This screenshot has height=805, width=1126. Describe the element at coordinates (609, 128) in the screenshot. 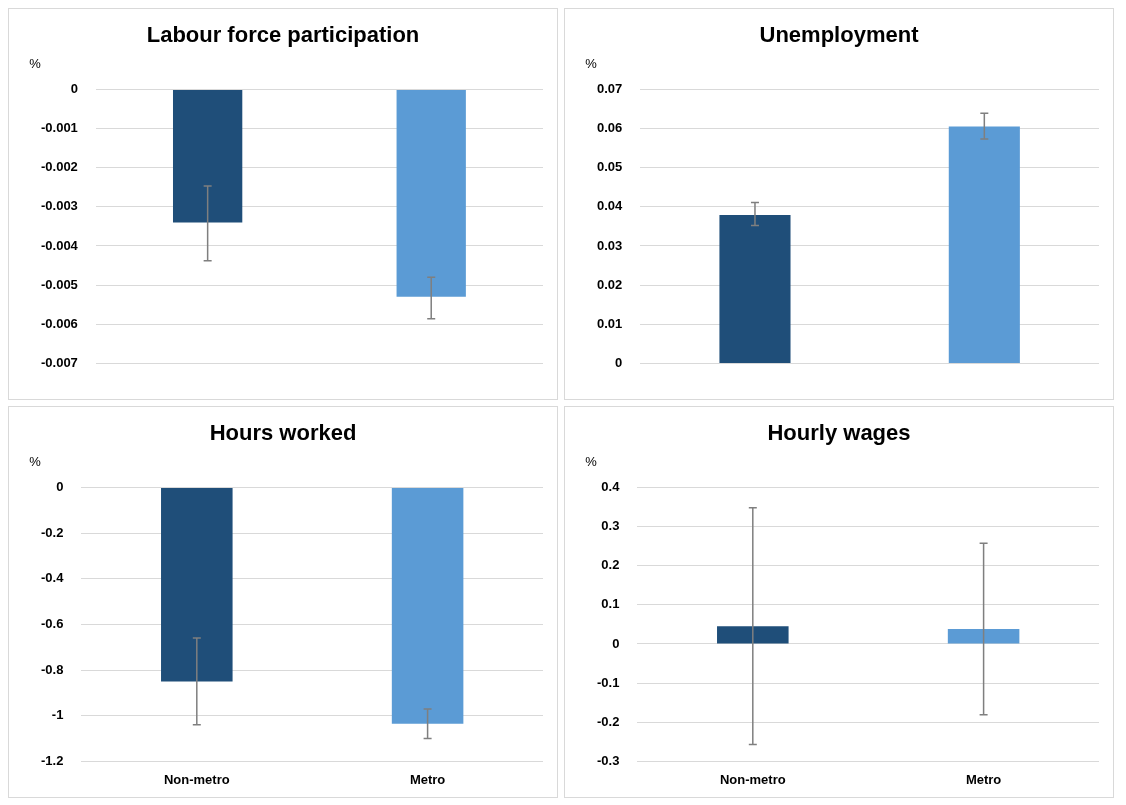

I see `y-tick-label: 0.06` at that location.